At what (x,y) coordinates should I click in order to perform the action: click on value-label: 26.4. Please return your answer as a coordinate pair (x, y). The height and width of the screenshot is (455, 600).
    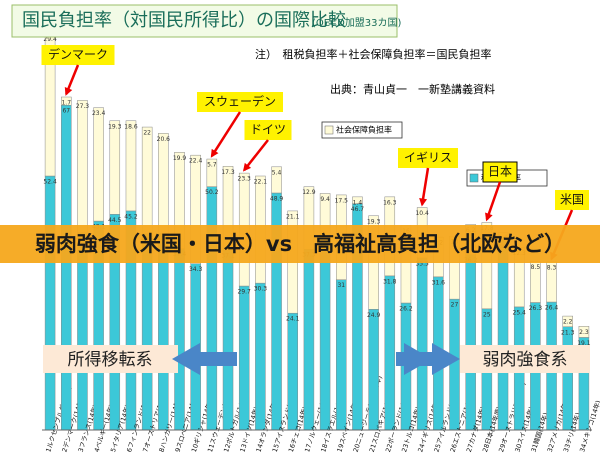
    Looking at the image, I should click on (552, 308).